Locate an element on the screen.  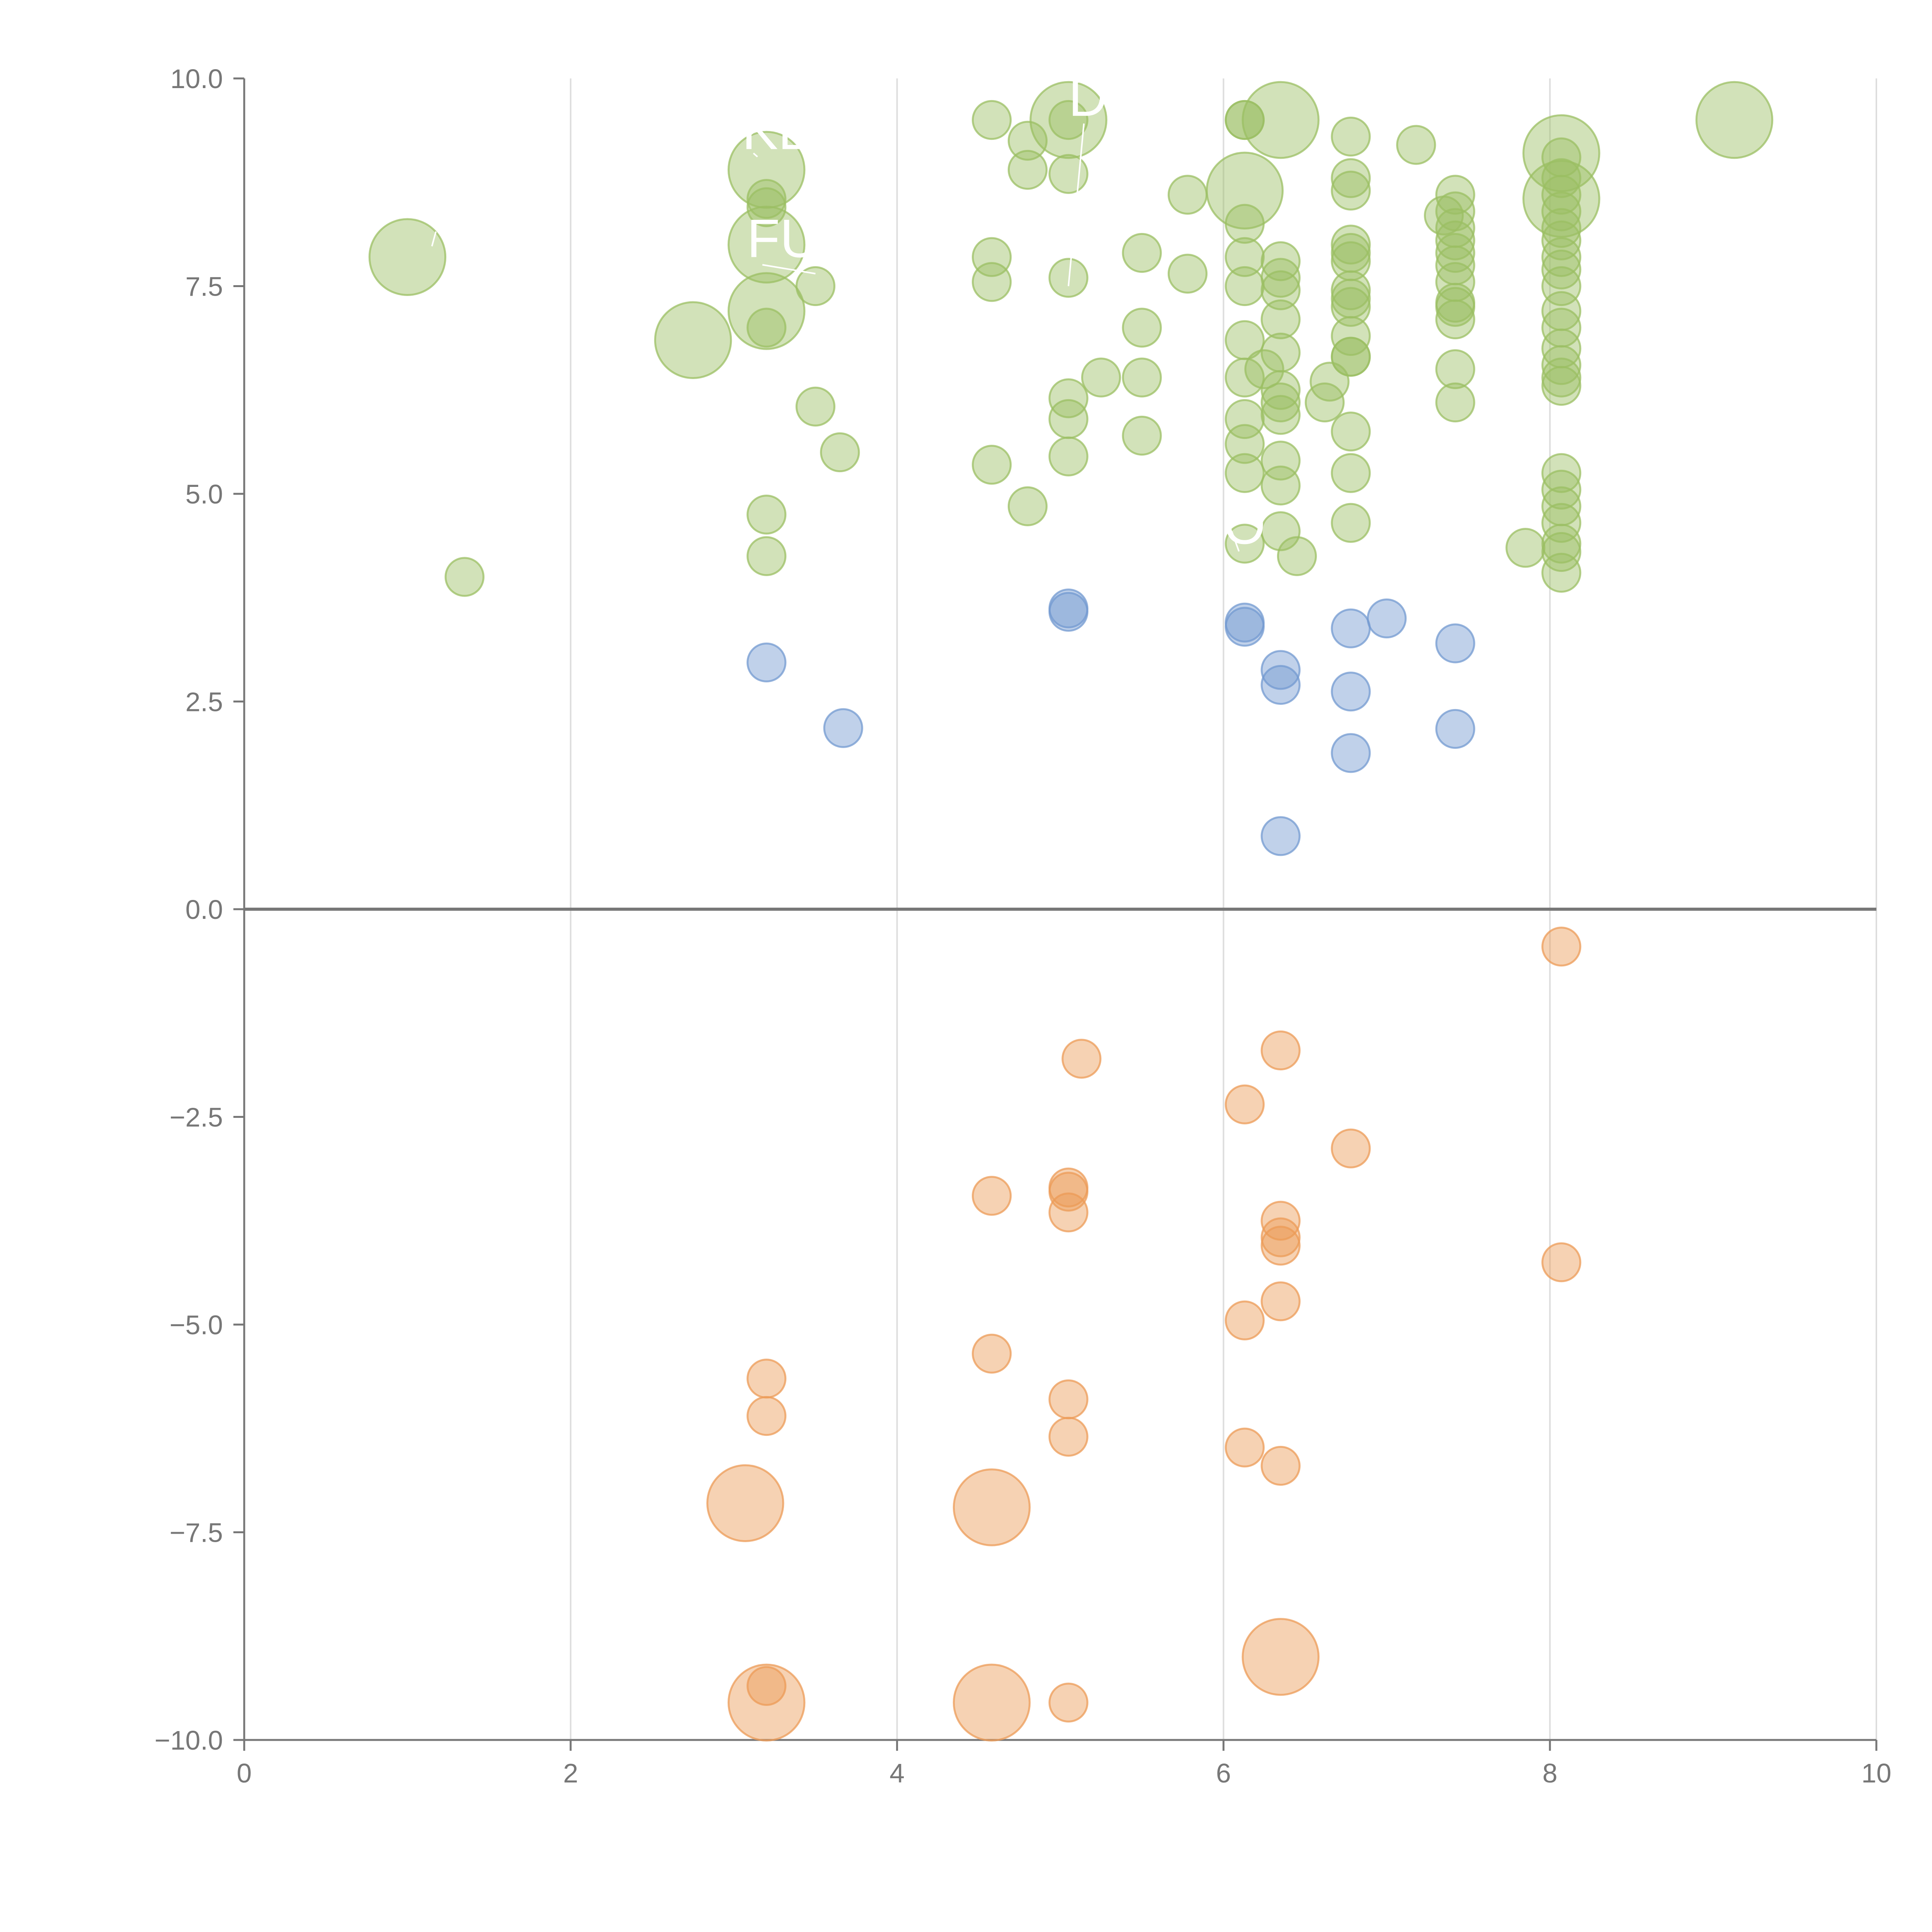
x-tick-label-6: 6 is located at coordinates (1223, 1773).